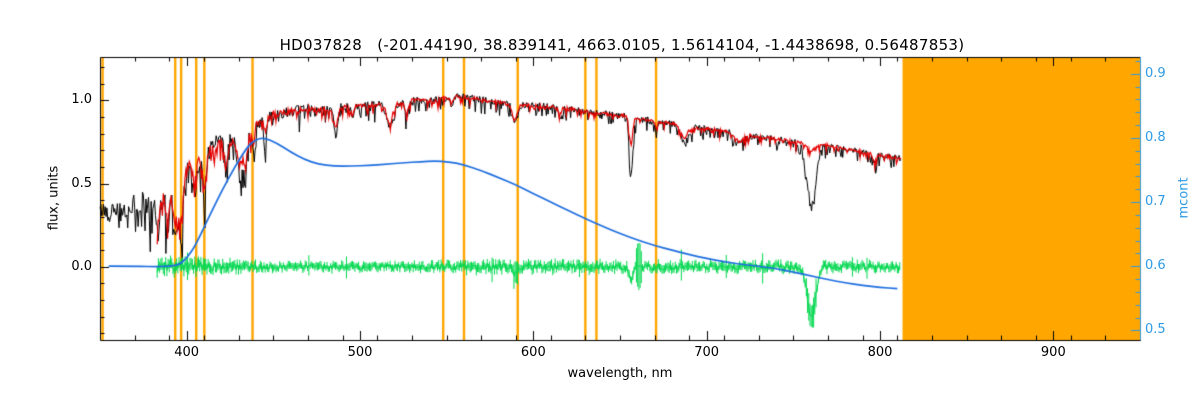 The height and width of the screenshot is (400, 1200). I want to click on x-axis-label: wavelength, nm, so click(620, 373).